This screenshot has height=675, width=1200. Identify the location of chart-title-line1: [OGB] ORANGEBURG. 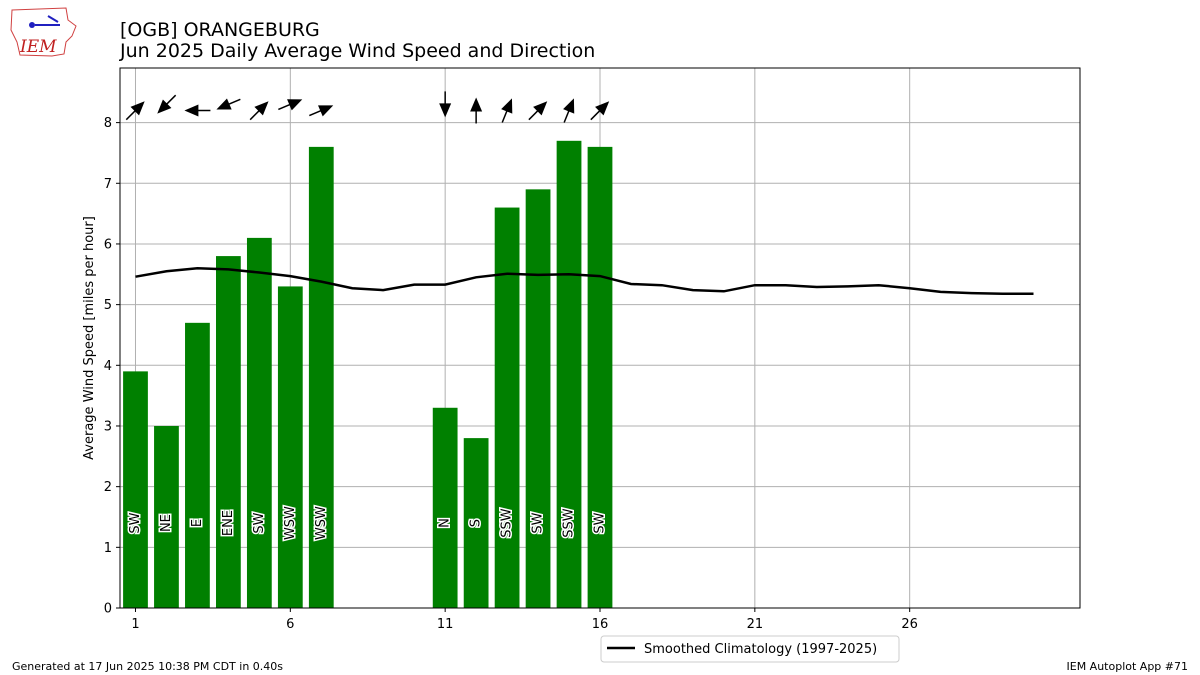
(220, 30).